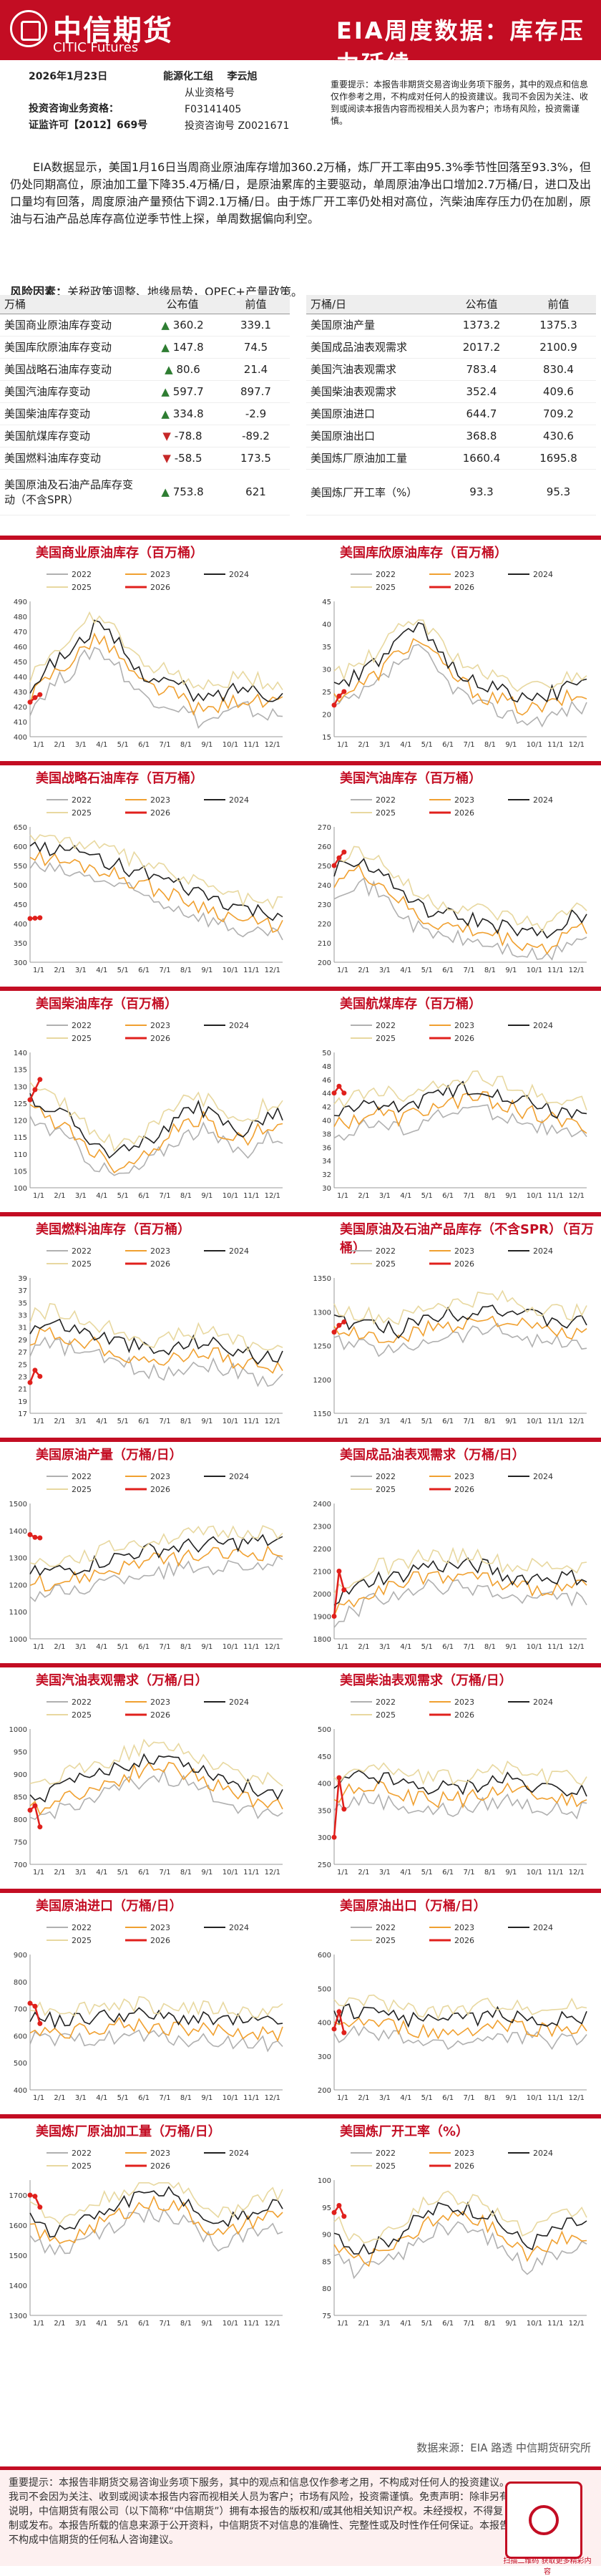 The image size is (601, 2576). What do you see at coordinates (460, 1805) in the screenshot?
I see `series-line-2022` at bounding box center [460, 1805].